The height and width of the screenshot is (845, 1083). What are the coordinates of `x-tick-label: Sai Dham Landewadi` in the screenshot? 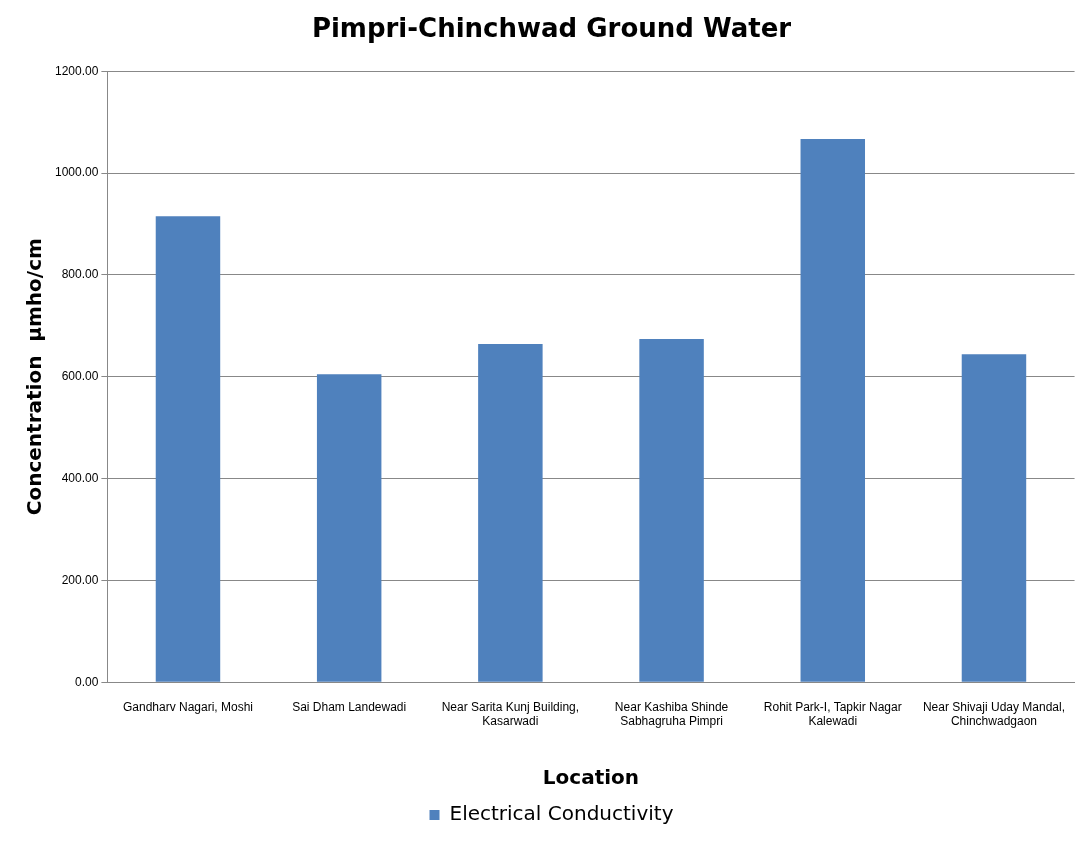 It's located at (349, 706).